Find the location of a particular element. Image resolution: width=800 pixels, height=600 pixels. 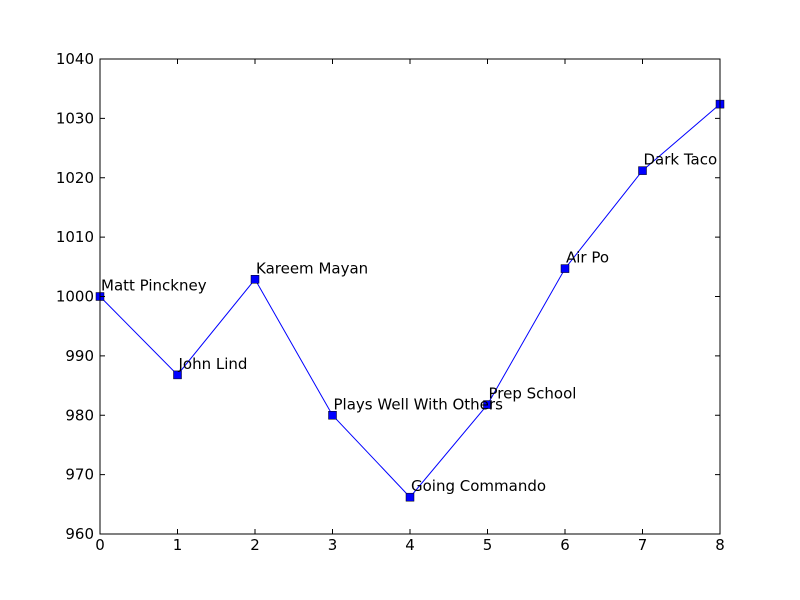

point-label: Dark Taco is located at coordinates (681, 160).